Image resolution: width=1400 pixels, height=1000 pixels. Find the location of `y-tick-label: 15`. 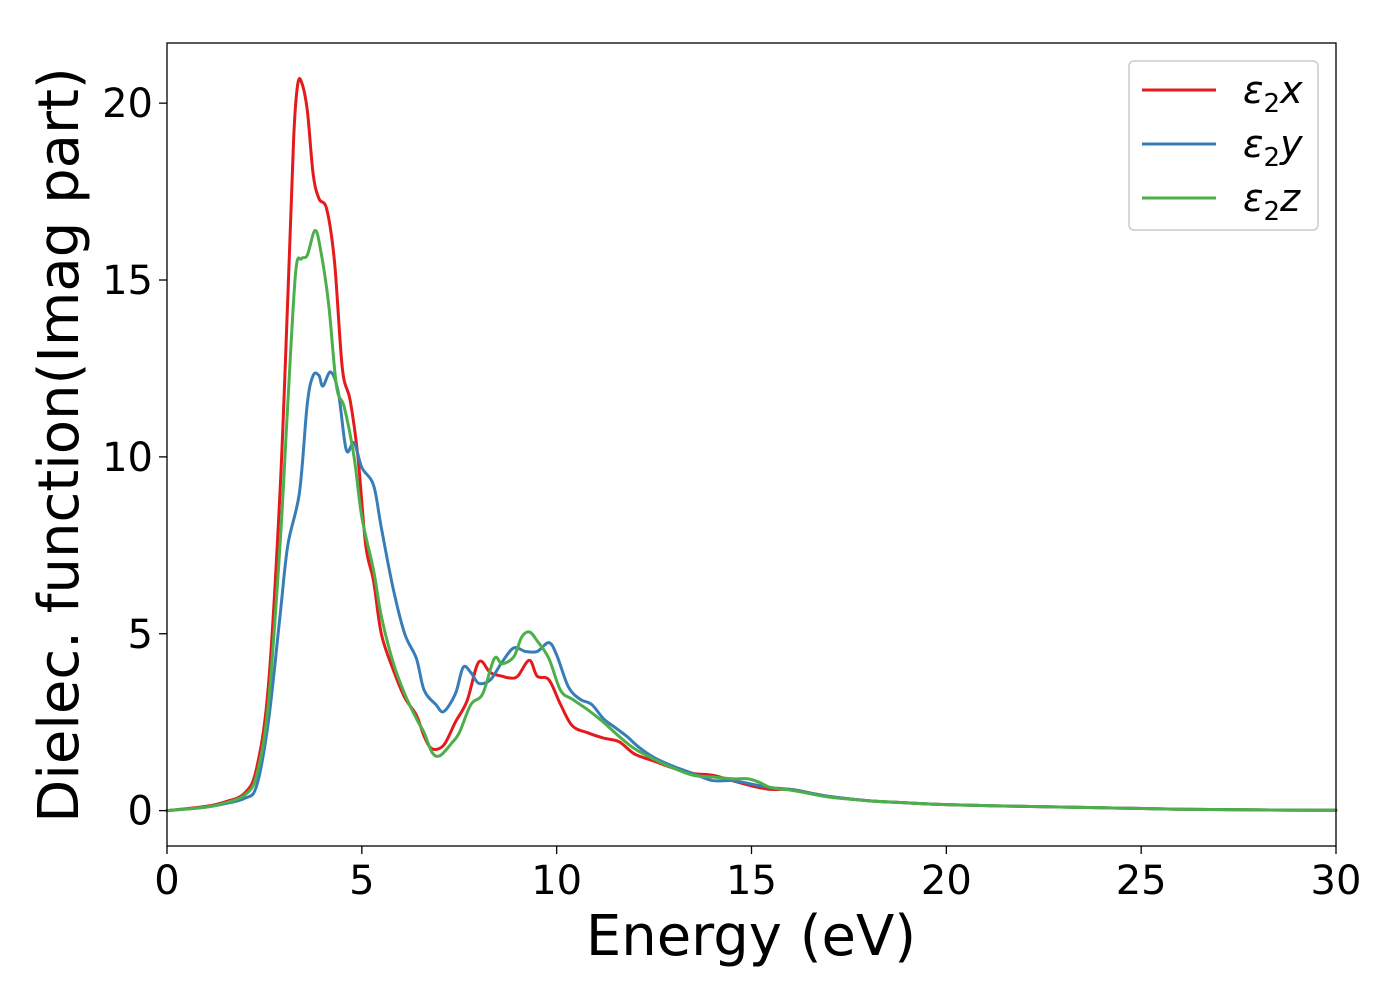

y-tick-label: 15 is located at coordinates (127, 281).